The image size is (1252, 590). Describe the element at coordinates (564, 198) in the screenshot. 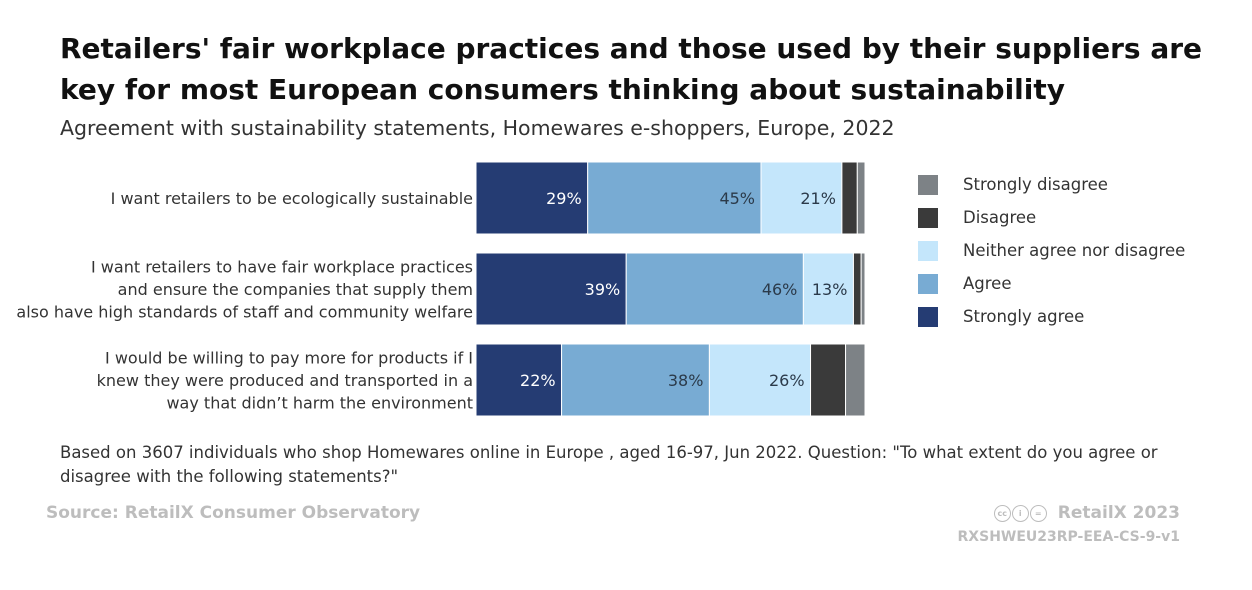

I see `data-label: 29%` at that location.